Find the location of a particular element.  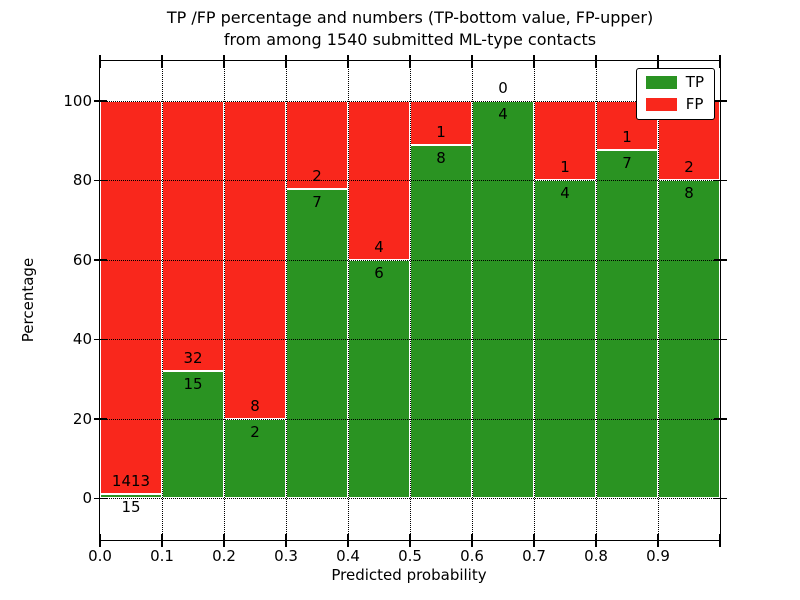

y-tick-label: 60 is located at coordinates (82, 259).